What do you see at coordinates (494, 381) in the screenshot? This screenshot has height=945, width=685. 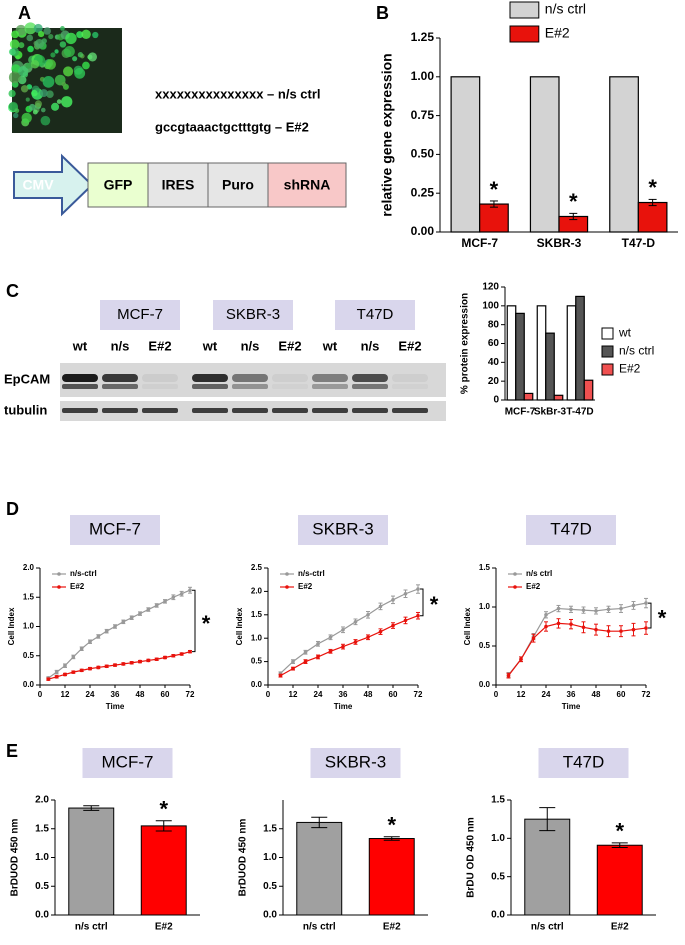 I see `y-tick-label: 20` at bounding box center [494, 381].